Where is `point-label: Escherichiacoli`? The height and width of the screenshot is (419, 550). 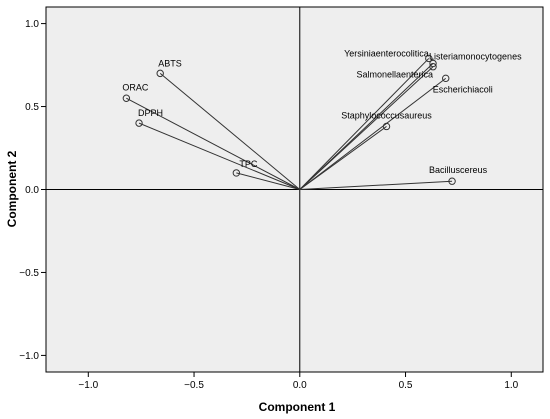 point-label: Escherichiacoli is located at coordinates (463, 89).